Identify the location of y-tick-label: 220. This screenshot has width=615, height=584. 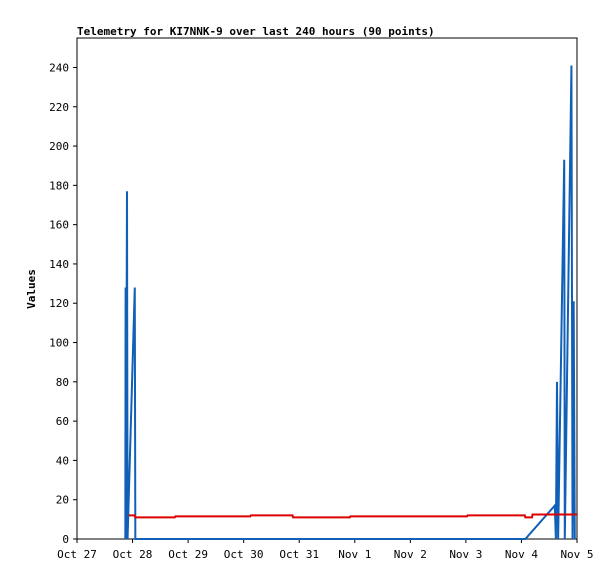
(59, 107).